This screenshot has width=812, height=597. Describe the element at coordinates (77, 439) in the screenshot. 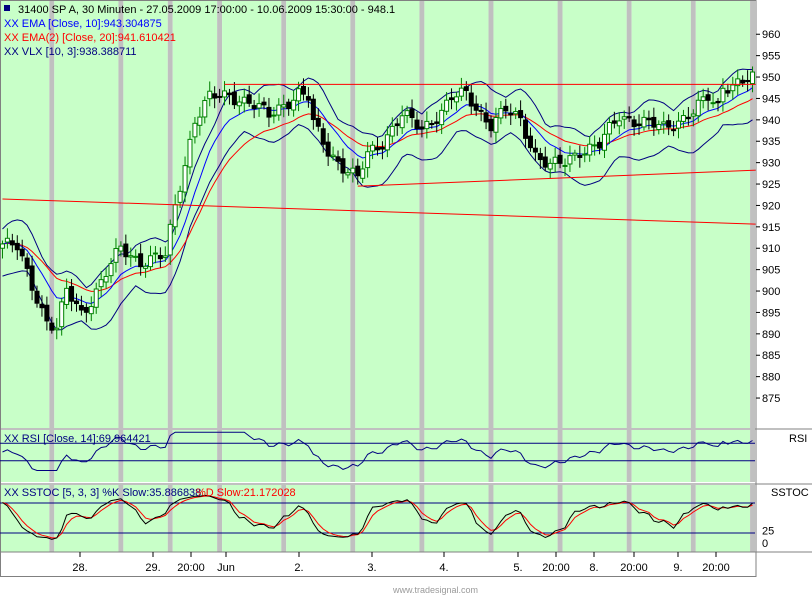

I see `rsi-legend: XX RSI [Close, 14]:69.964421` at that location.